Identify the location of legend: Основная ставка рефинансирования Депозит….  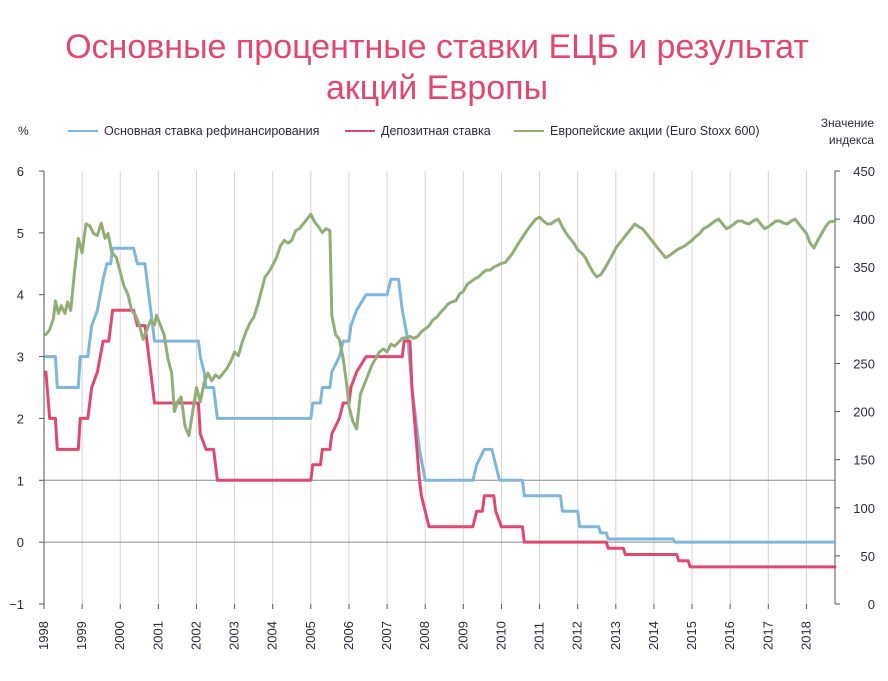
(414, 131).